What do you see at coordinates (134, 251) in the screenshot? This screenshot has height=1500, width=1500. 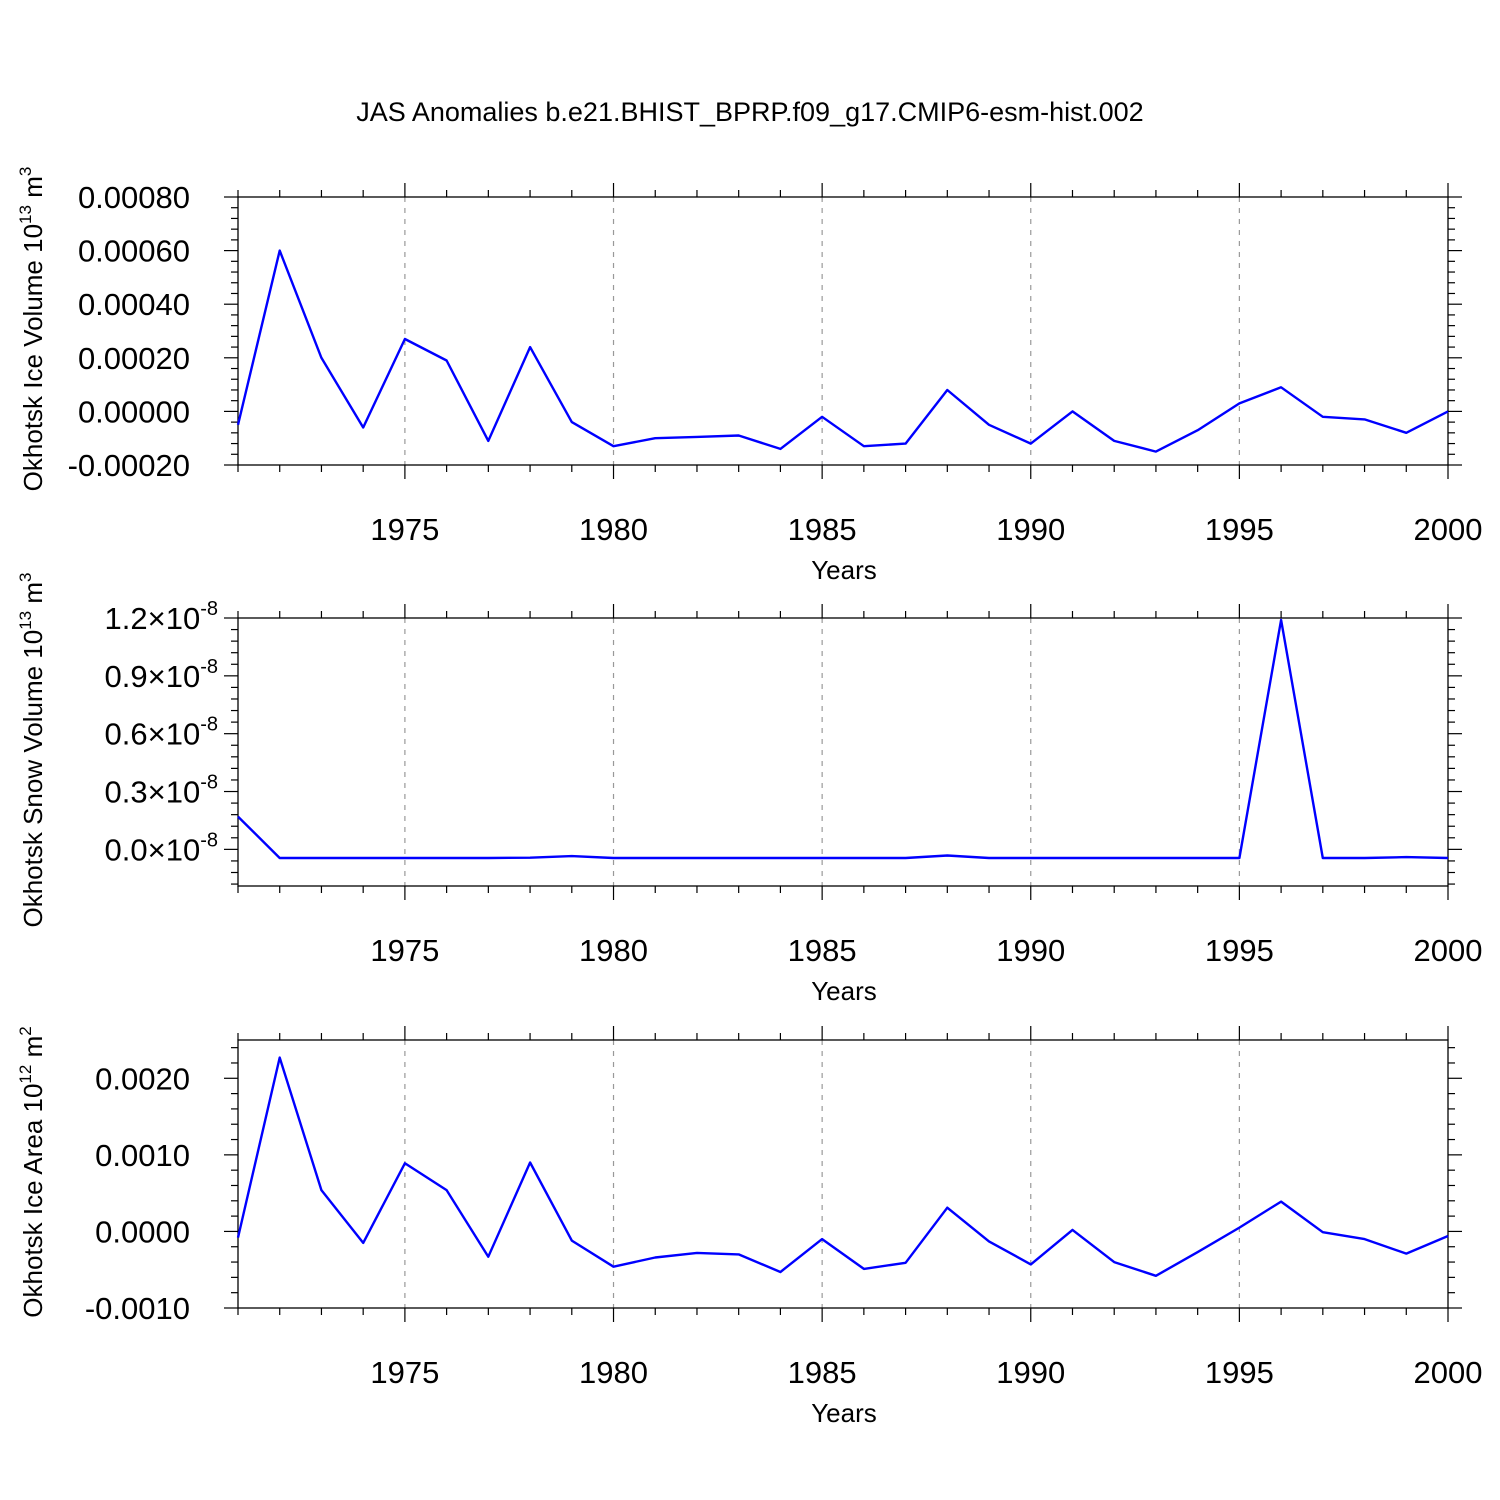 I see `y-tick-label: 0.00060` at bounding box center [134, 251].